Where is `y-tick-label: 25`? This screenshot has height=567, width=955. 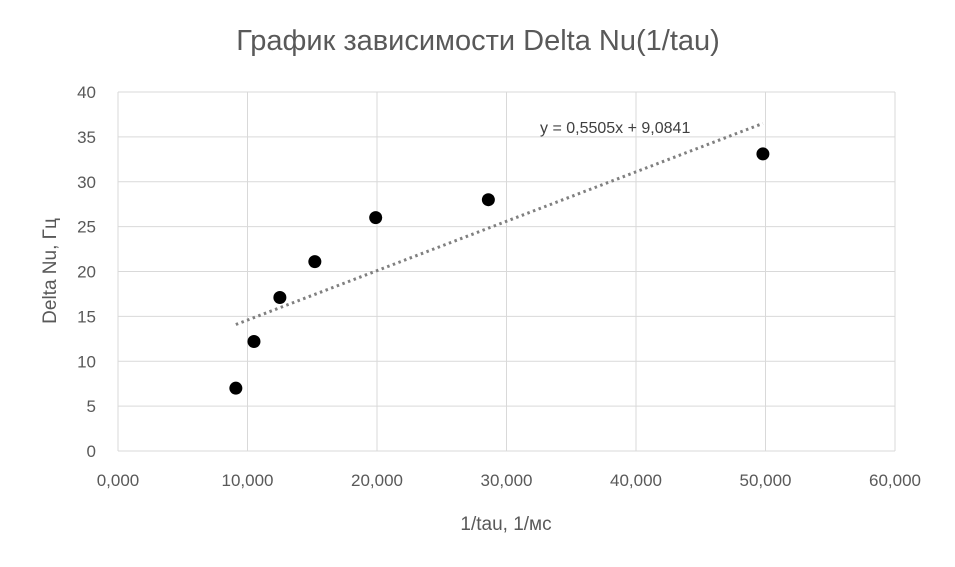 y-tick-label: 25 is located at coordinates (86, 227).